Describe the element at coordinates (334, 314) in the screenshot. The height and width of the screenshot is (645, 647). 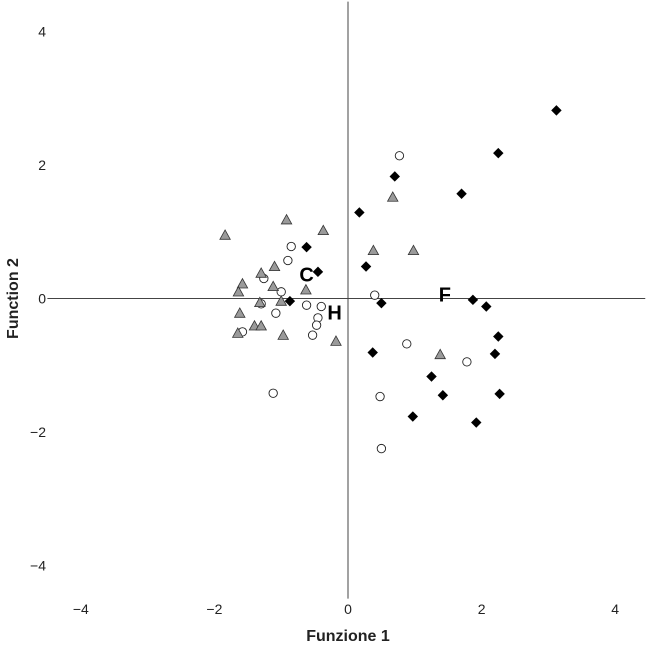
I see `centroid-label-h: H` at that location.